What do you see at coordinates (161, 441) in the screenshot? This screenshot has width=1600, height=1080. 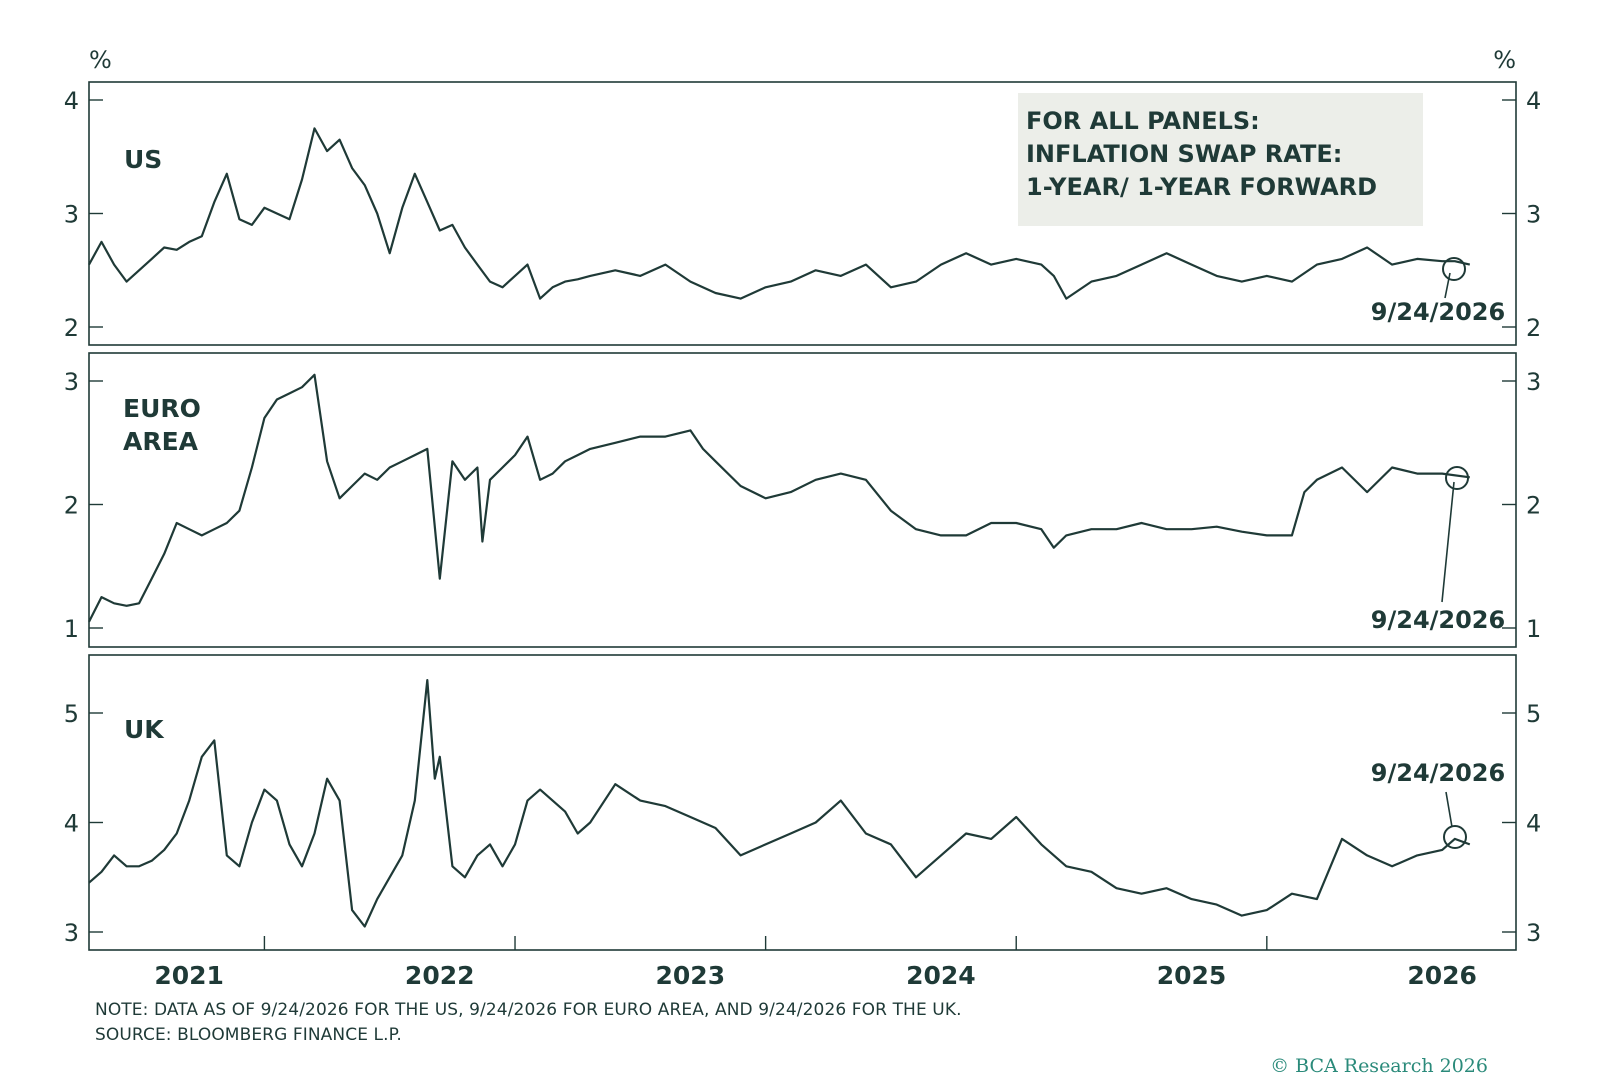 I see `panel-label: AREA` at bounding box center [161, 441].